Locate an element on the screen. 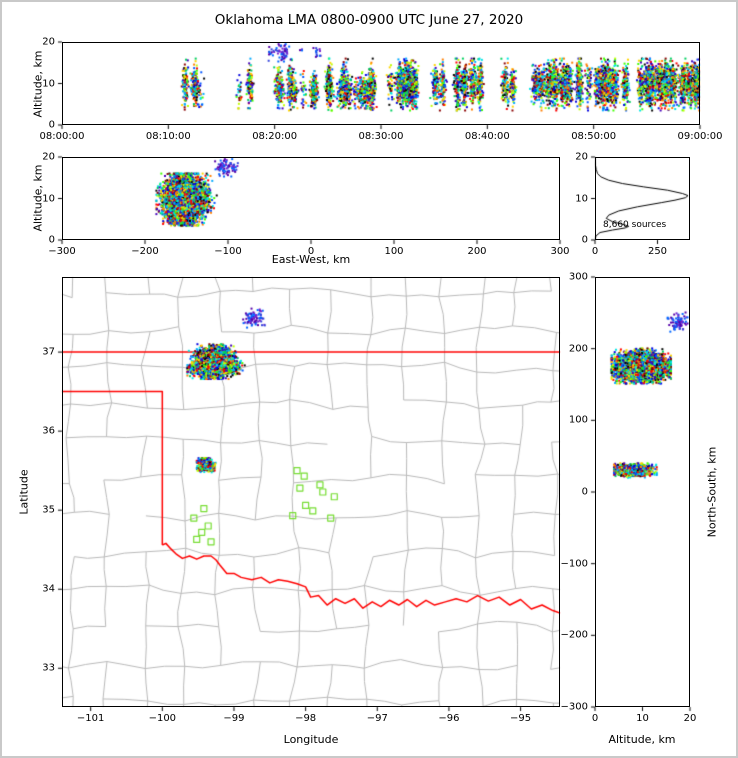 The image size is (738, 758). plan-view-x-tick-label: −95 is located at coordinates (521, 718).